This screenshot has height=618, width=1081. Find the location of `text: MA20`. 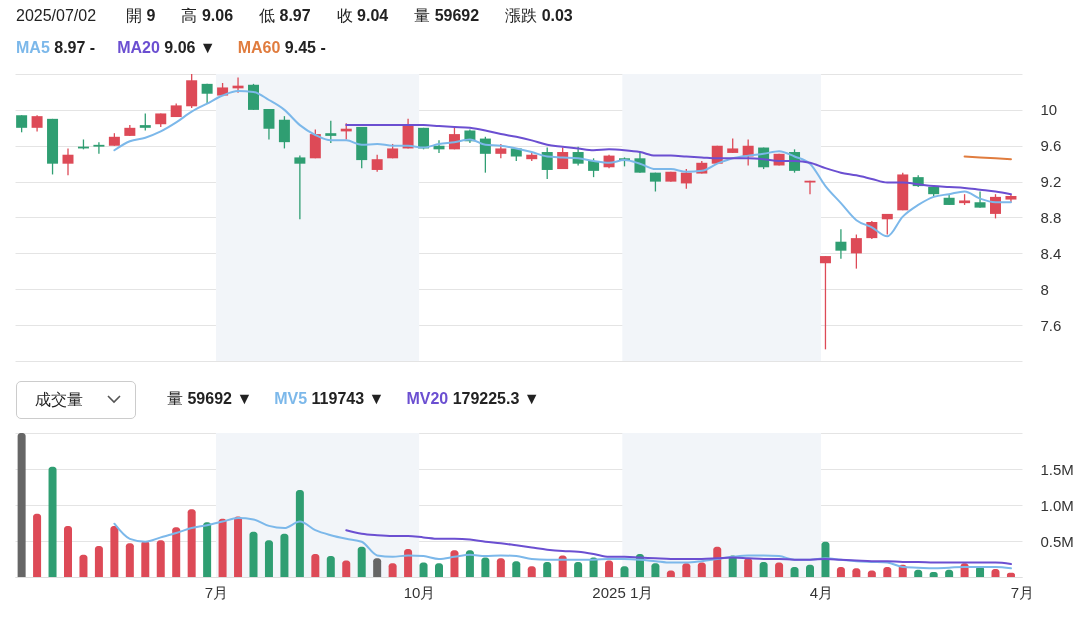

text: MA20 is located at coordinates (139, 47).